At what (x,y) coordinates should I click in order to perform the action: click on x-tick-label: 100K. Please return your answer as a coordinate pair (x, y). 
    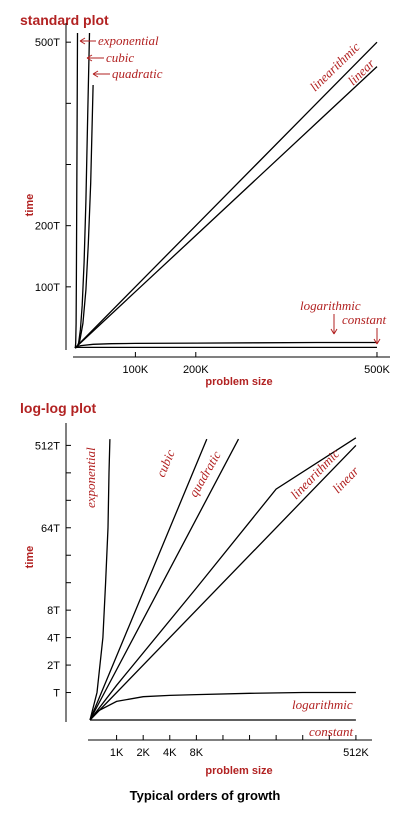
    Looking at the image, I should click on (136, 370).